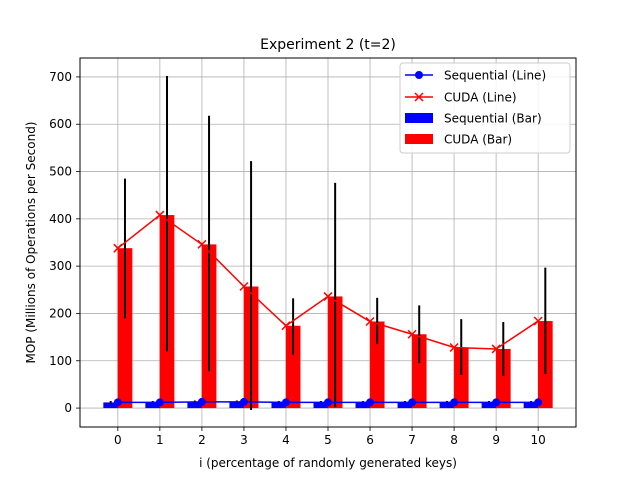  Describe the element at coordinates (160, 440) in the screenshot. I see `x-tick-label: 1` at that location.